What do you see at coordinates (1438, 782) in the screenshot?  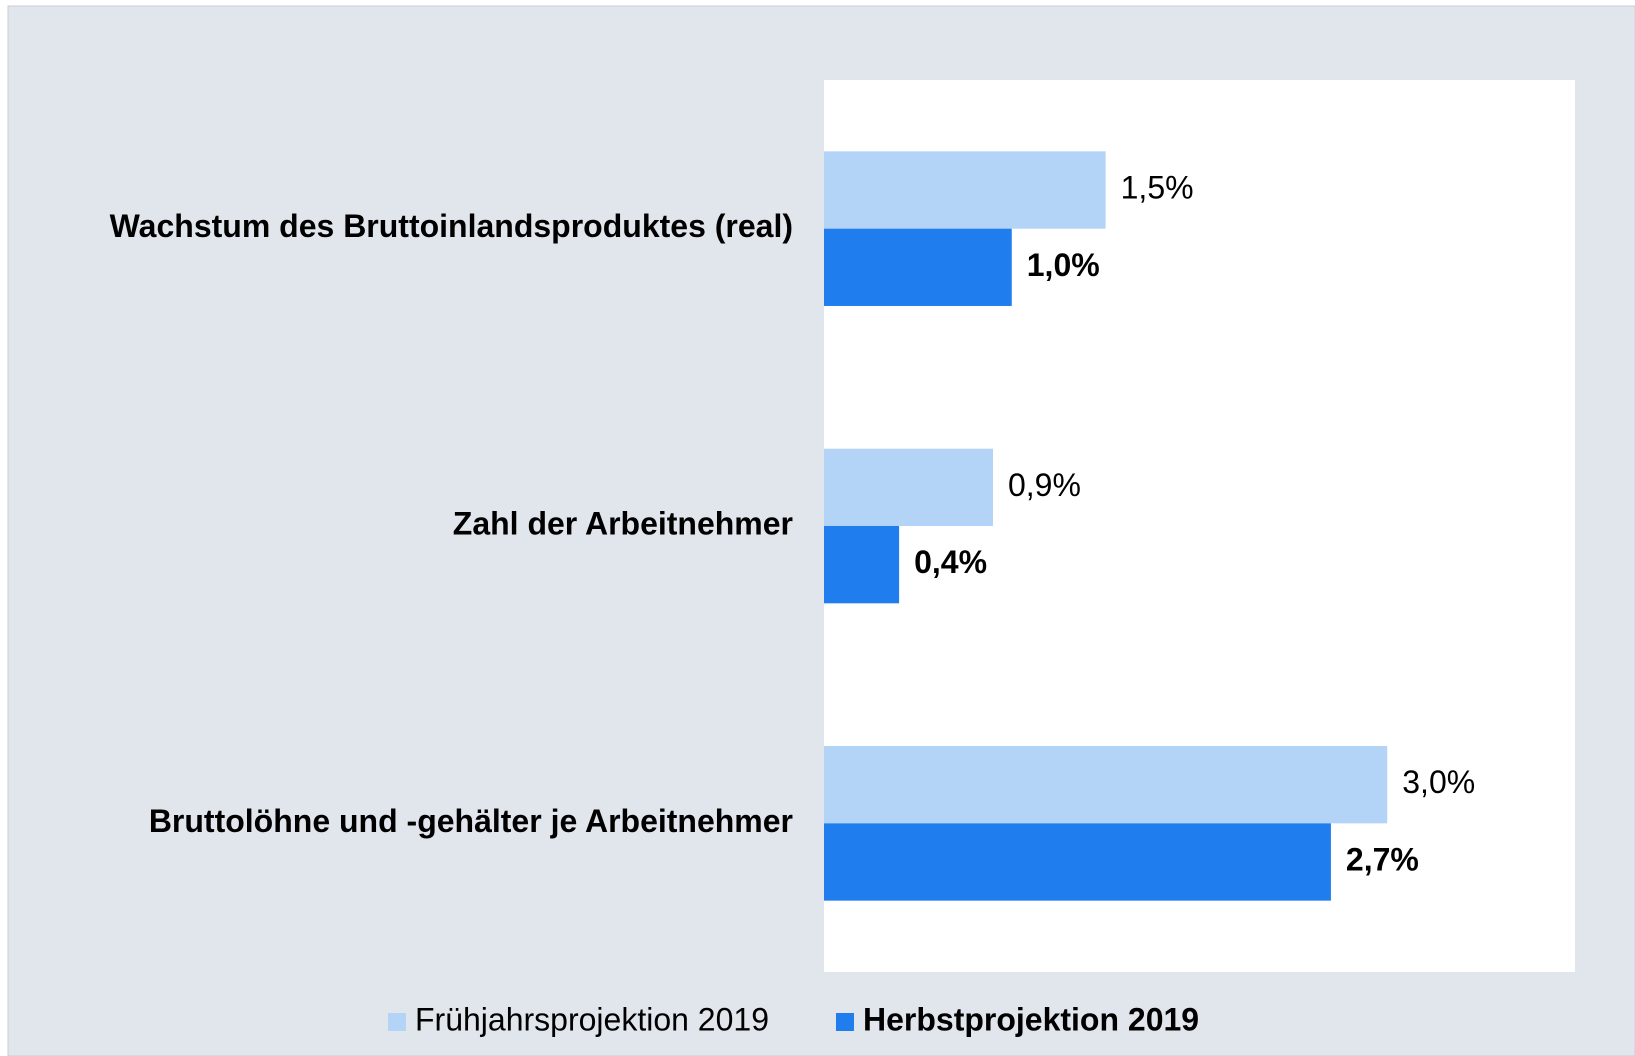 I see `data-label: 3,0%` at bounding box center [1438, 782].